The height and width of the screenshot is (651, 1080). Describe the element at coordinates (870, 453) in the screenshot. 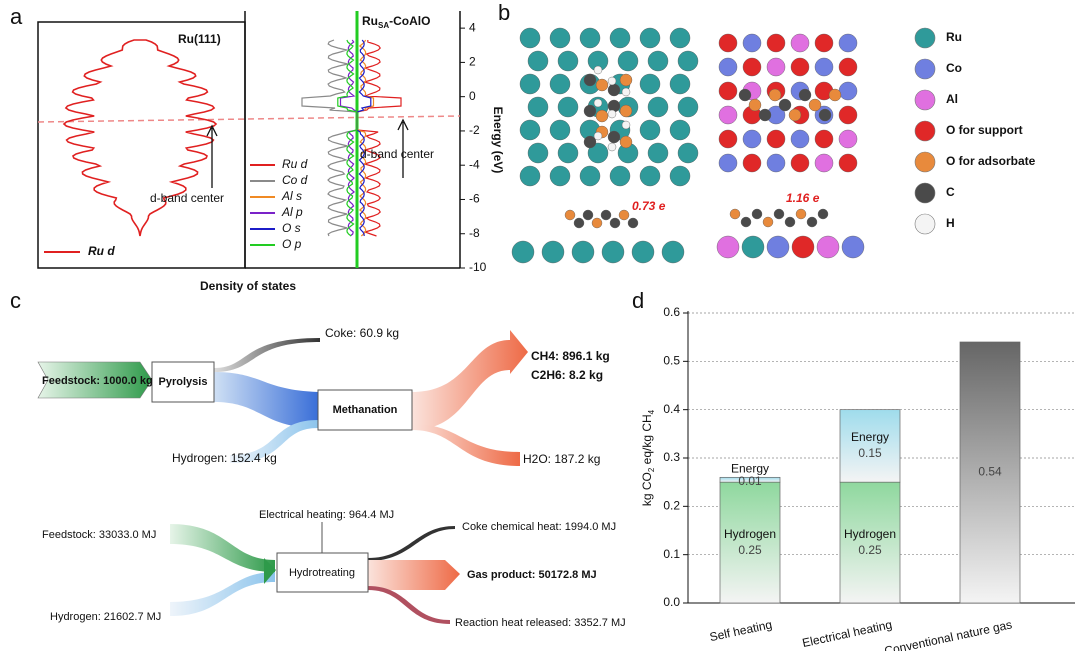

I see `value-label: 0.15` at that location.